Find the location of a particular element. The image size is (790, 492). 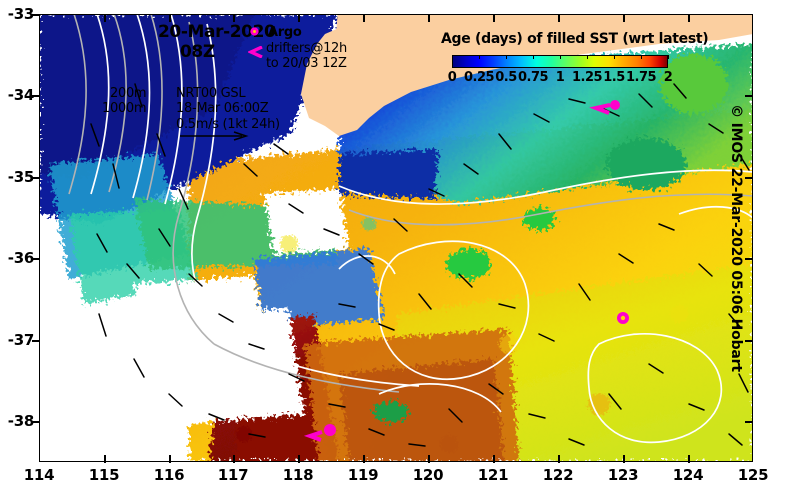

drifter-track-icon is located at coordinates (255, 52).